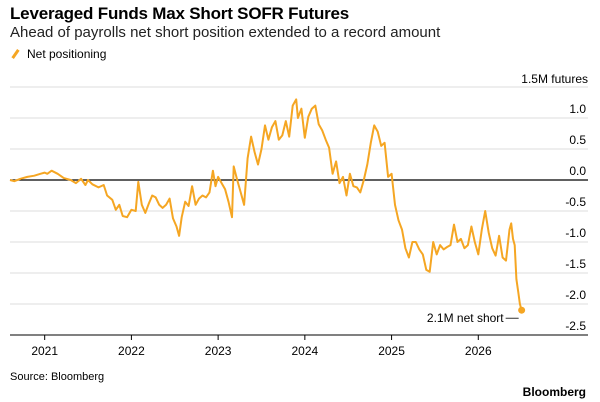  Describe the element at coordinates (554, 79) in the screenshot. I see `unit-label: 1.5M futures` at that location.